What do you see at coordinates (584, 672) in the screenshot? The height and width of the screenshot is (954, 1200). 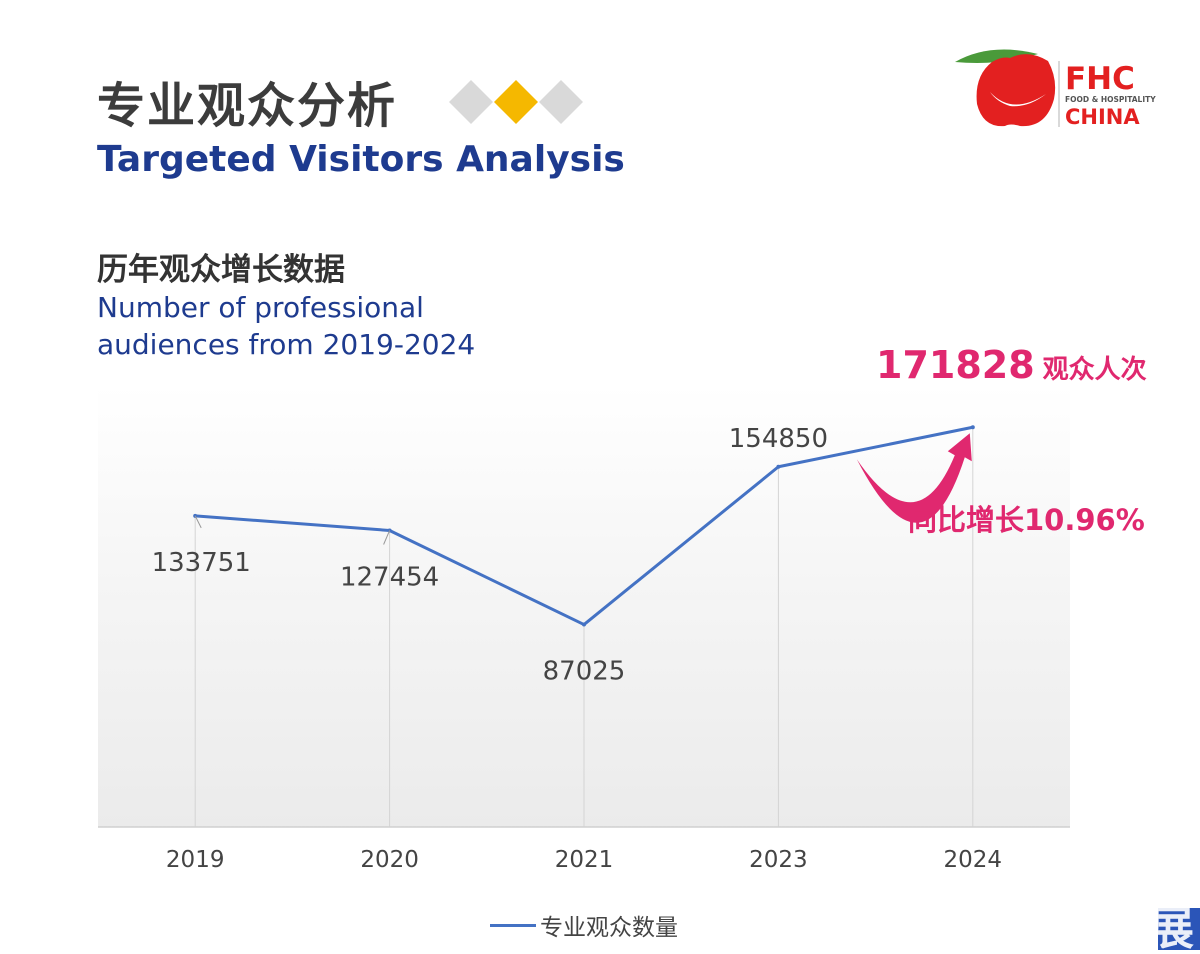 I see `data-label-2021: 87025` at bounding box center [584, 672].